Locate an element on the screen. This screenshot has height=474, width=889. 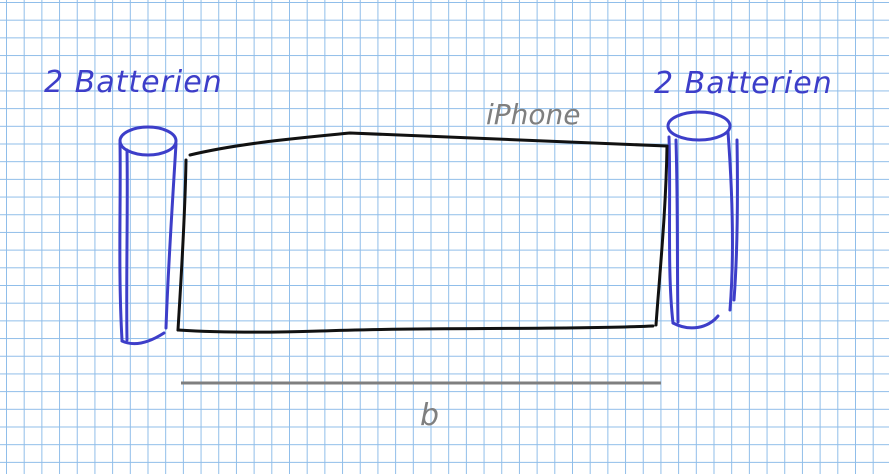
left-battery-right-edge is located at coordinates (171, 236).